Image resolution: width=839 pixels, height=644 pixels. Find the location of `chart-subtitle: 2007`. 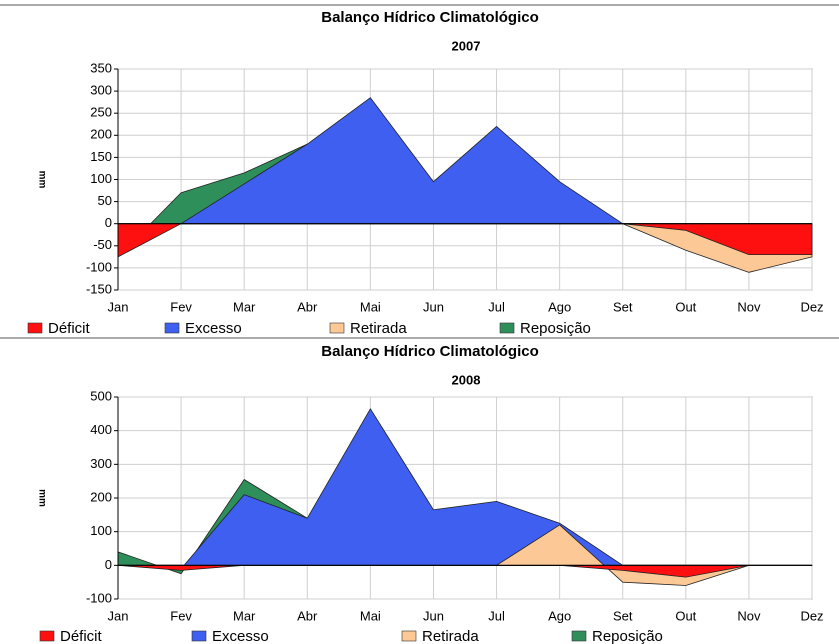

chart-subtitle: 2007 is located at coordinates (466, 45).